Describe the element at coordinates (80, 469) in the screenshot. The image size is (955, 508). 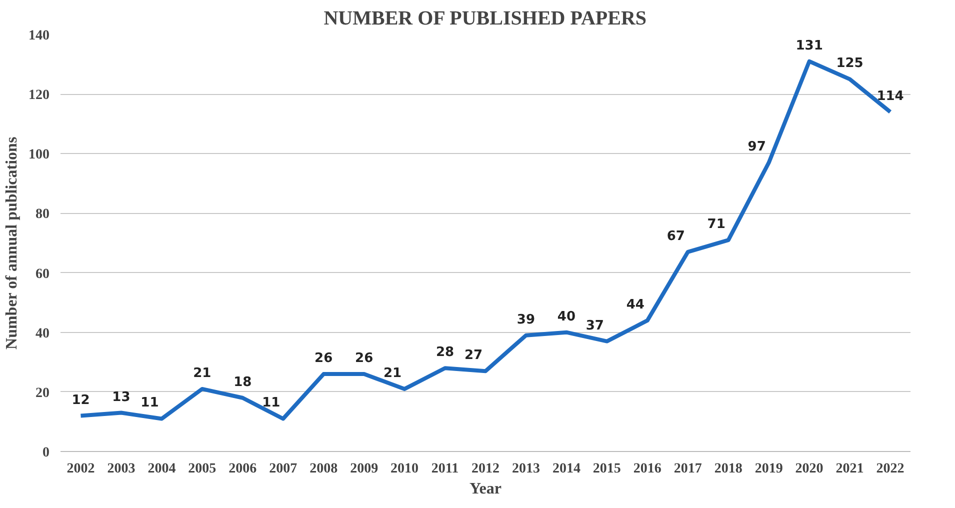
I see `x-tick-label: 2002` at that location.